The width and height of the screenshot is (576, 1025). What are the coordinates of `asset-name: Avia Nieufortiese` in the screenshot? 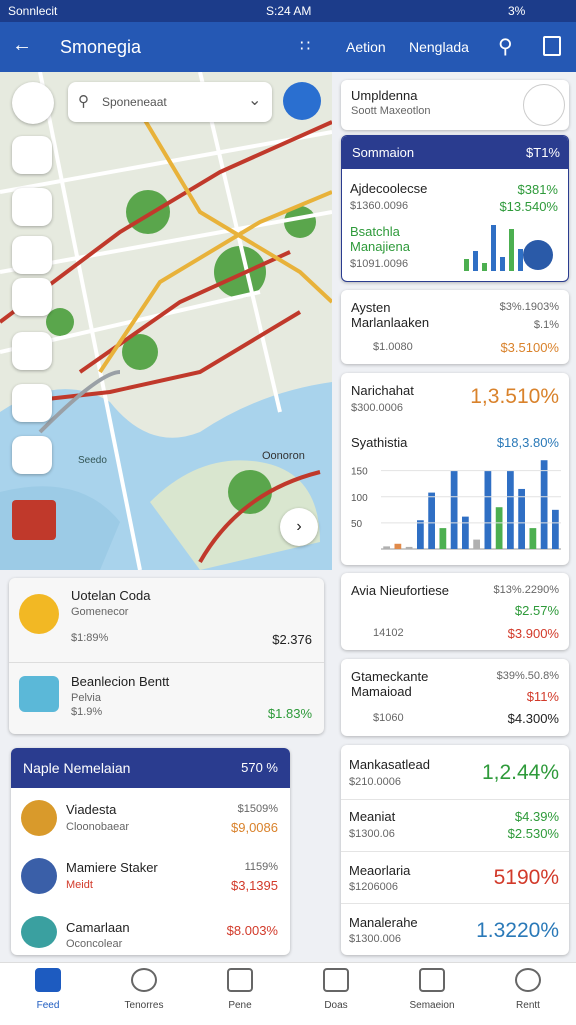 It's located at (400, 590).